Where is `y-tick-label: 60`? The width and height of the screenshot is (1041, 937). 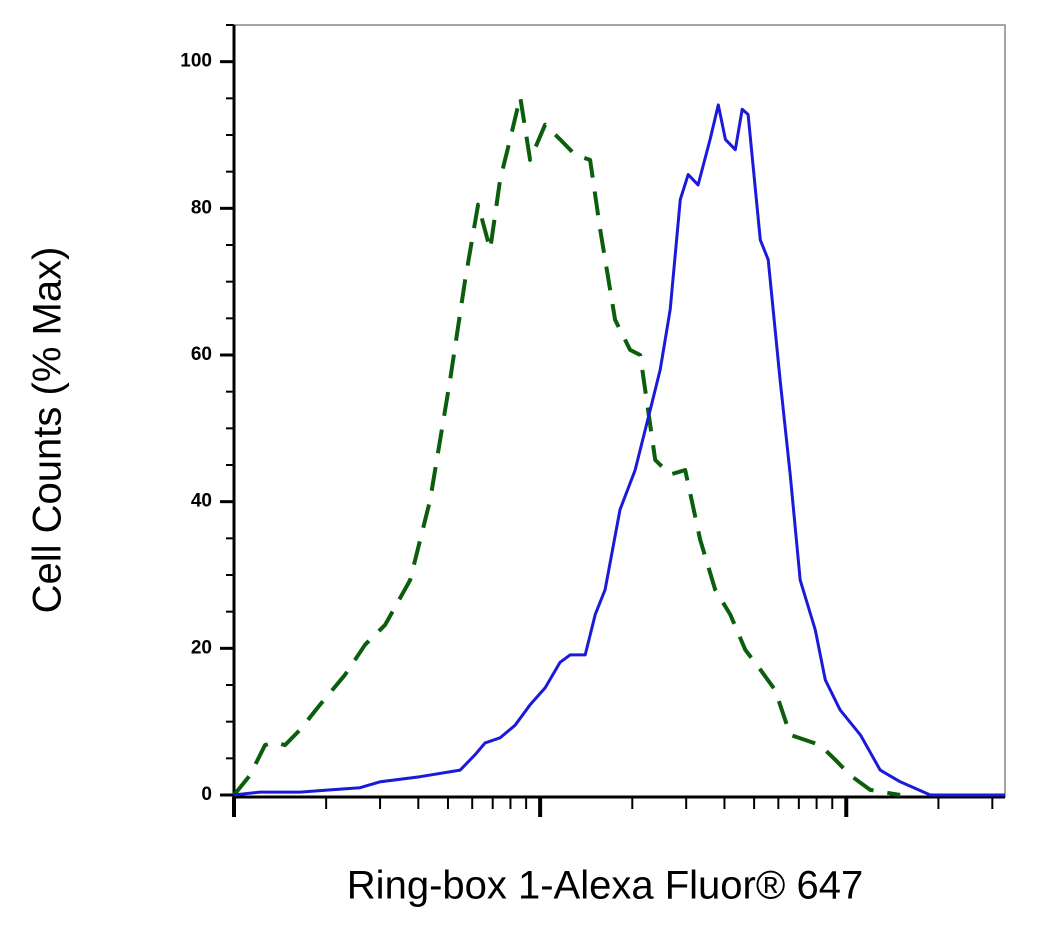 y-tick-label: 60 is located at coordinates (201, 354).